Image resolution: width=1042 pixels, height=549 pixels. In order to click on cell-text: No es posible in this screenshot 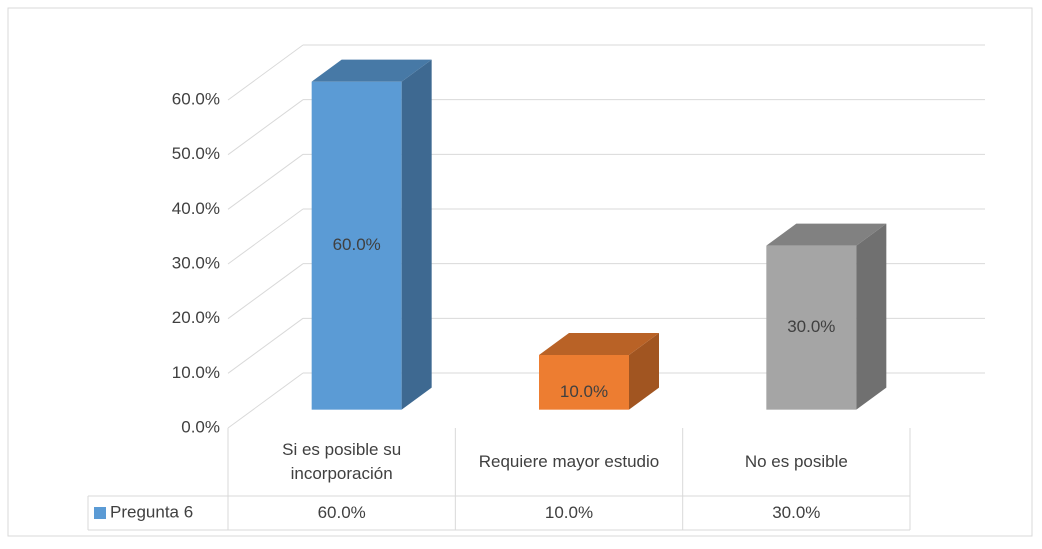, I will do `click(796, 461)`.